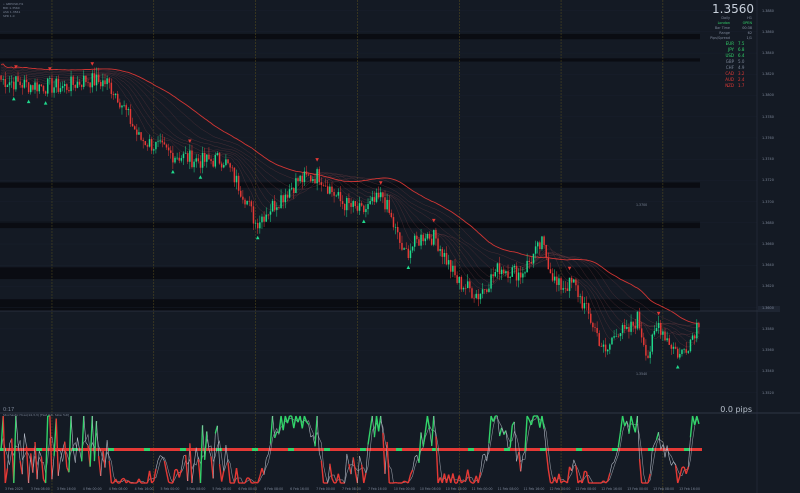 Image resolution: width=800 pixels, height=493 pixels. What do you see at coordinates (737, 50) in the screenshot?
I see `strength-row: JPY 6.8` at bounding box center [737, 50].